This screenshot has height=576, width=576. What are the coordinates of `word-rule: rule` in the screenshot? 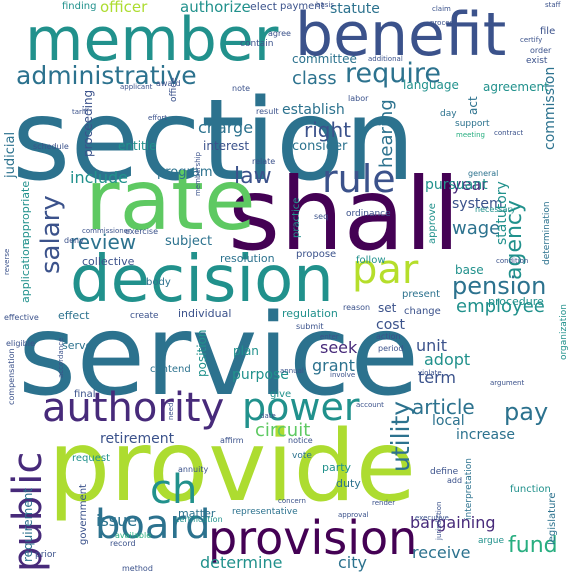 It's located at (359, 179).